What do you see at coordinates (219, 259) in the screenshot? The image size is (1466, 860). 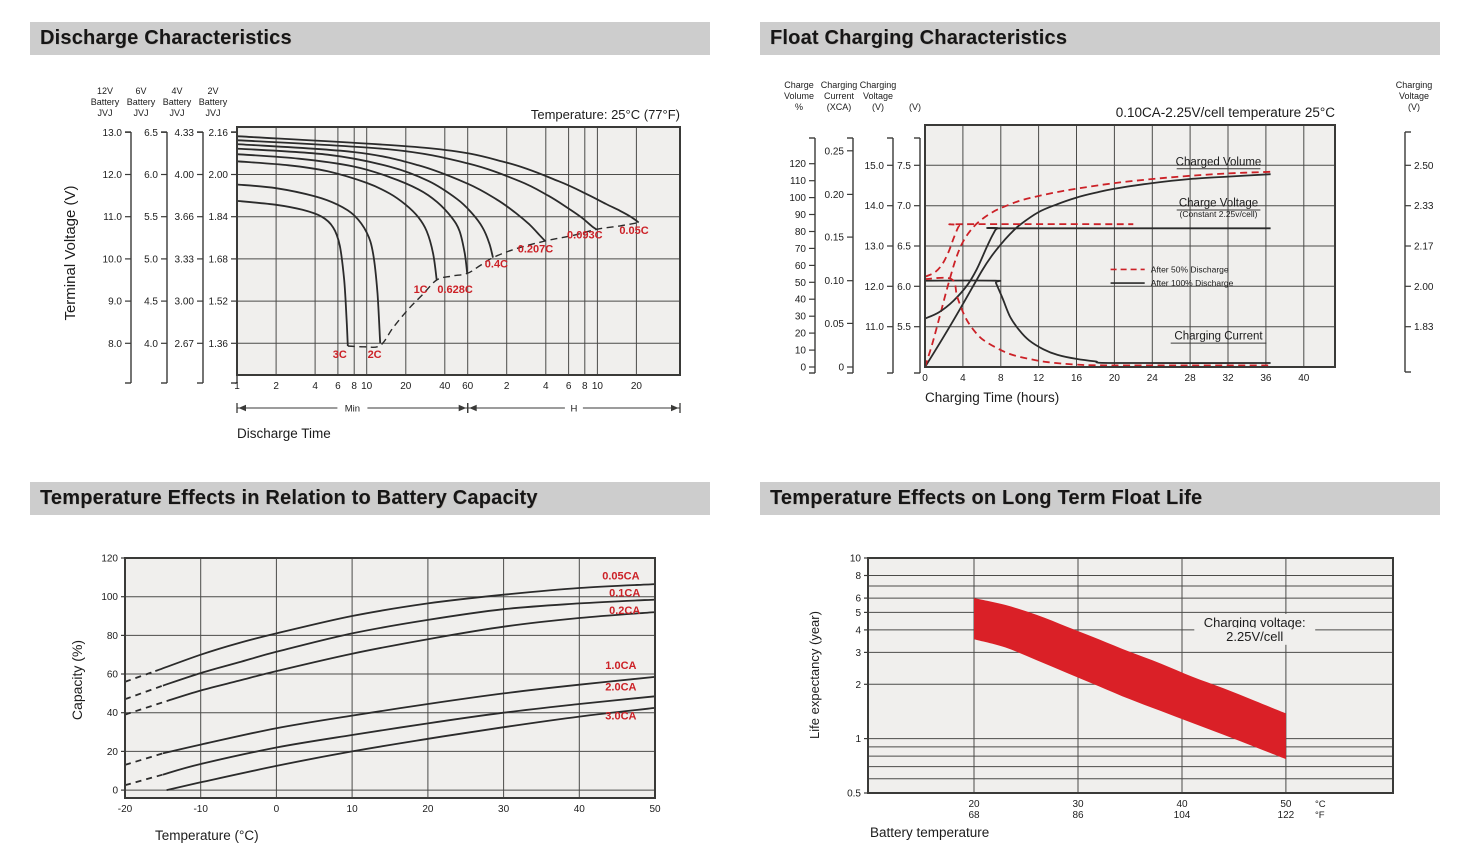 I see `axis-tick-label: 1.68` at bounding box center [219, 259].